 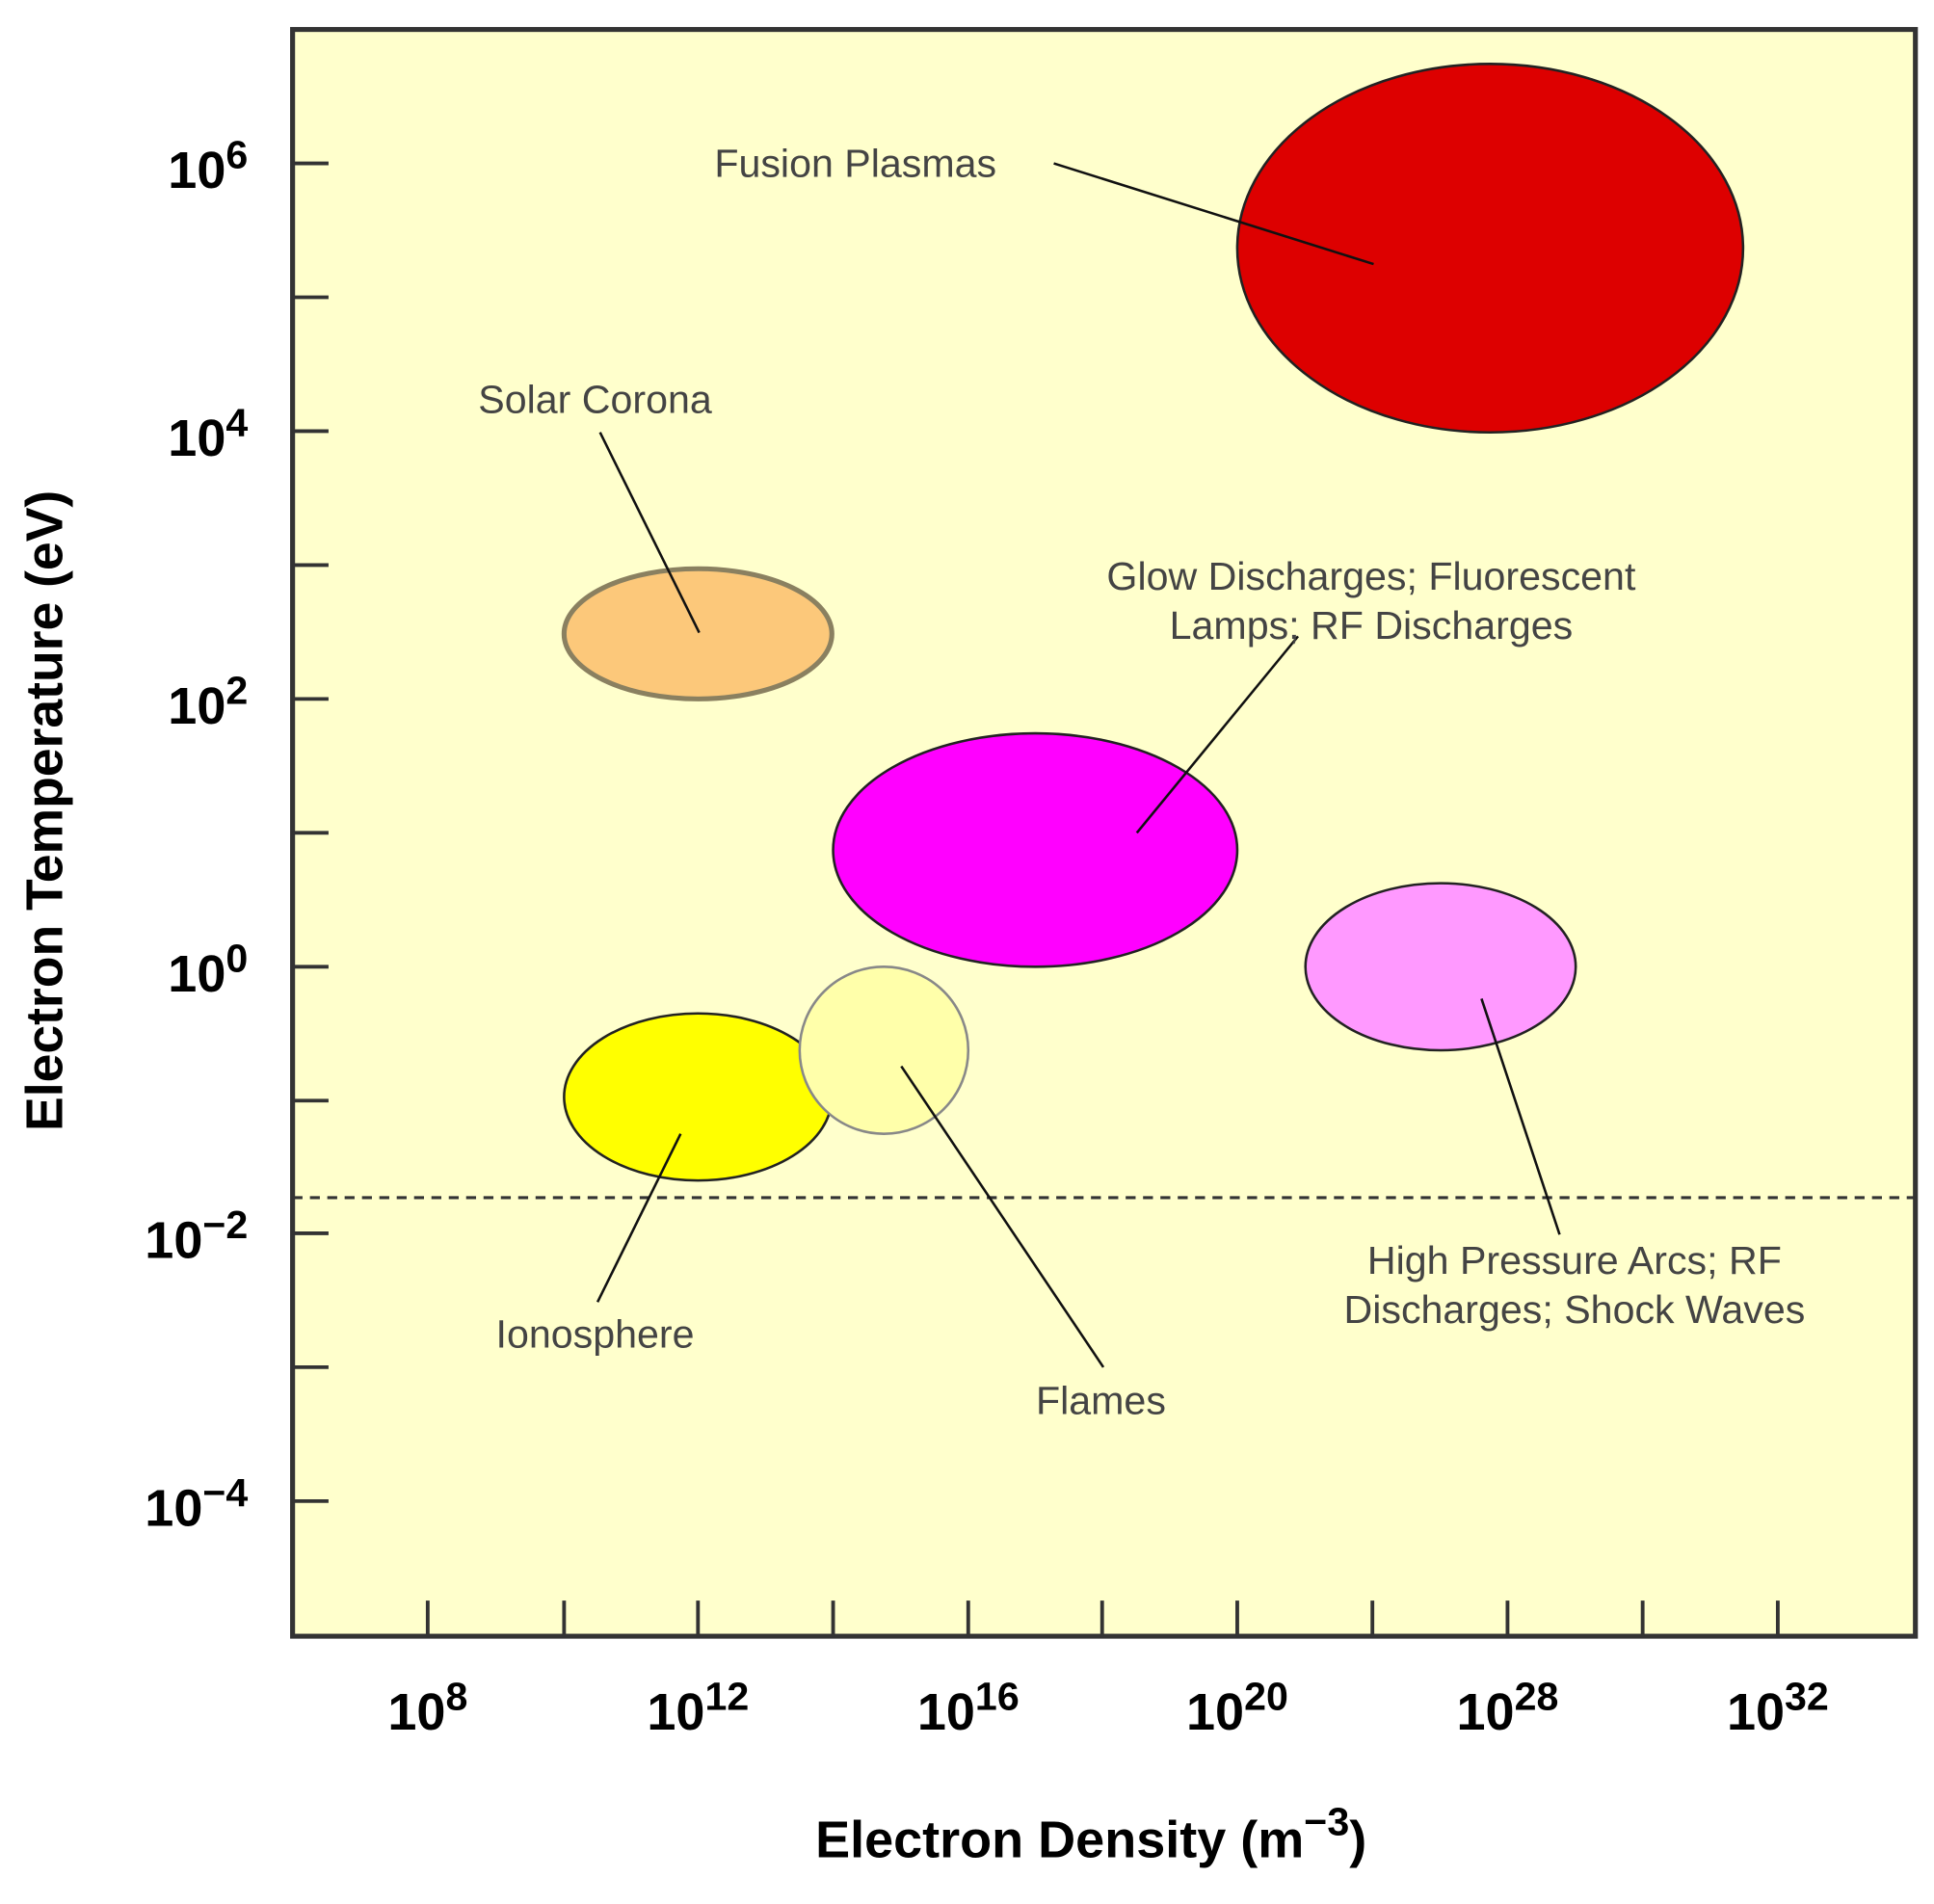 What do you see at coordinates (44, 810) in the screenshot?
I see `y-axis-title: Electron Temperature (eV)` at bounding box center [44, 810].